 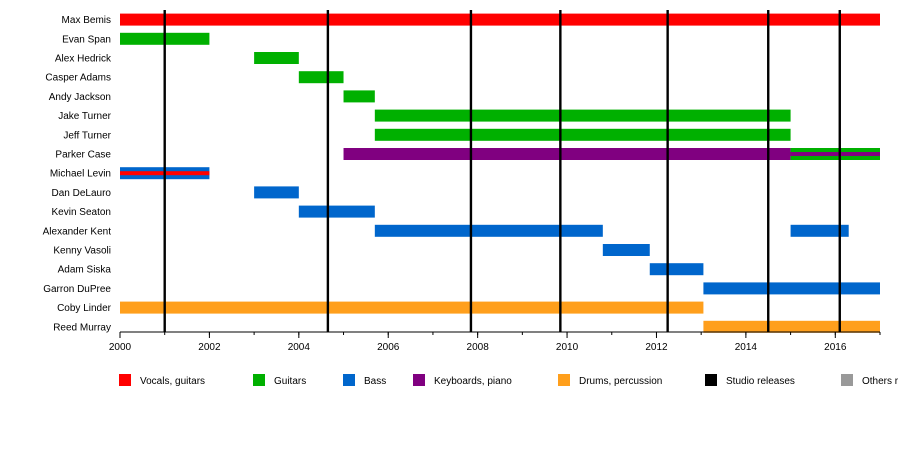 I want to click on legend-label-keys: Keyboards, piano, so click(x=473, y=381).